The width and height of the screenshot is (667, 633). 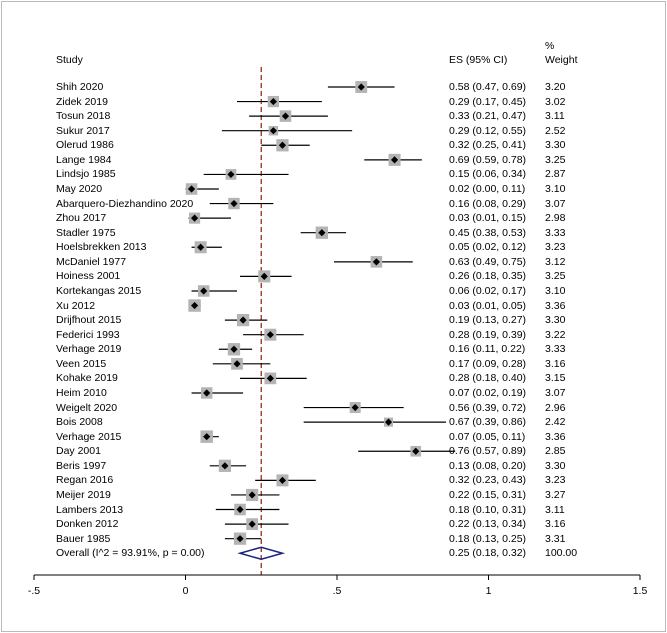 What do you see at coordinates (489, 591) in the screenshot?
I see `x-tick-label: 1` at bounding box center [489, 591].